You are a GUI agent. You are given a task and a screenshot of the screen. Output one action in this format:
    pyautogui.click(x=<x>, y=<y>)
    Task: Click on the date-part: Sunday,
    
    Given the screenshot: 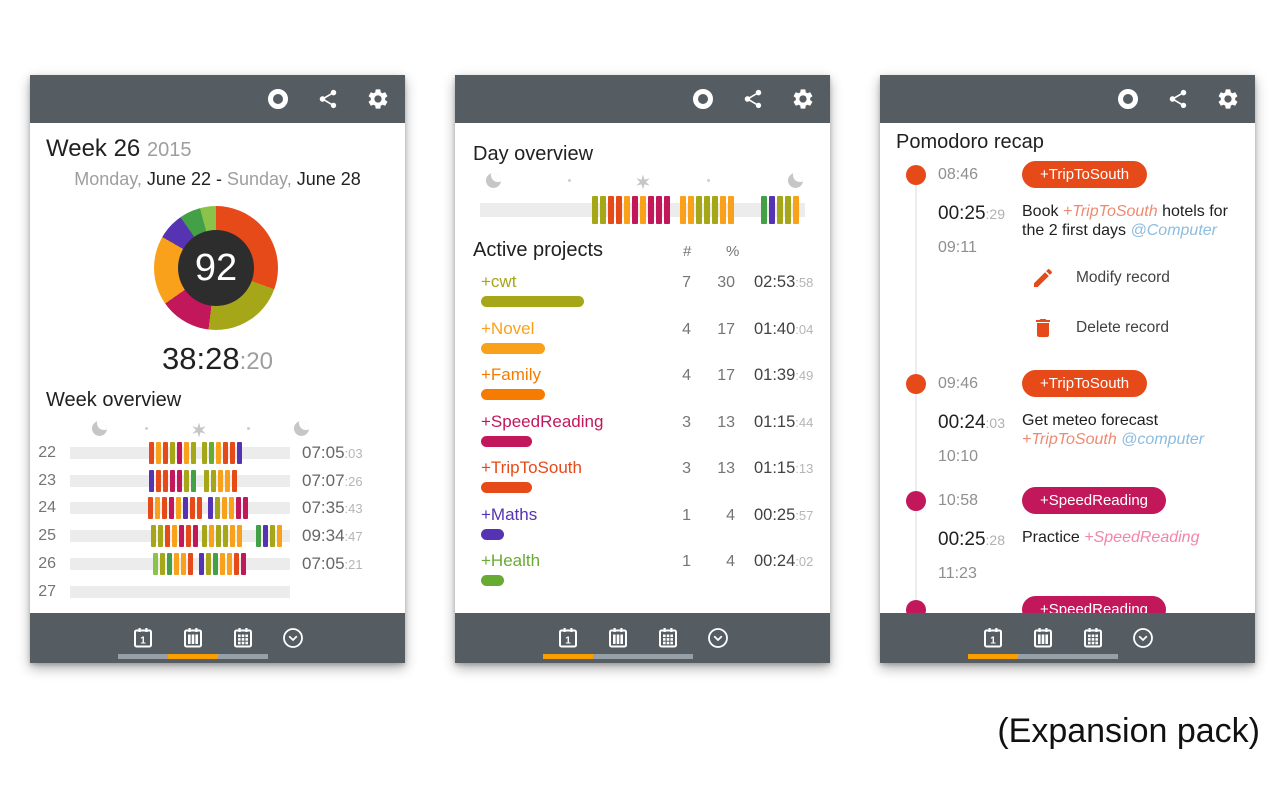 What is the action you would take?
    pyautogui.click(x=261, y=179)
    